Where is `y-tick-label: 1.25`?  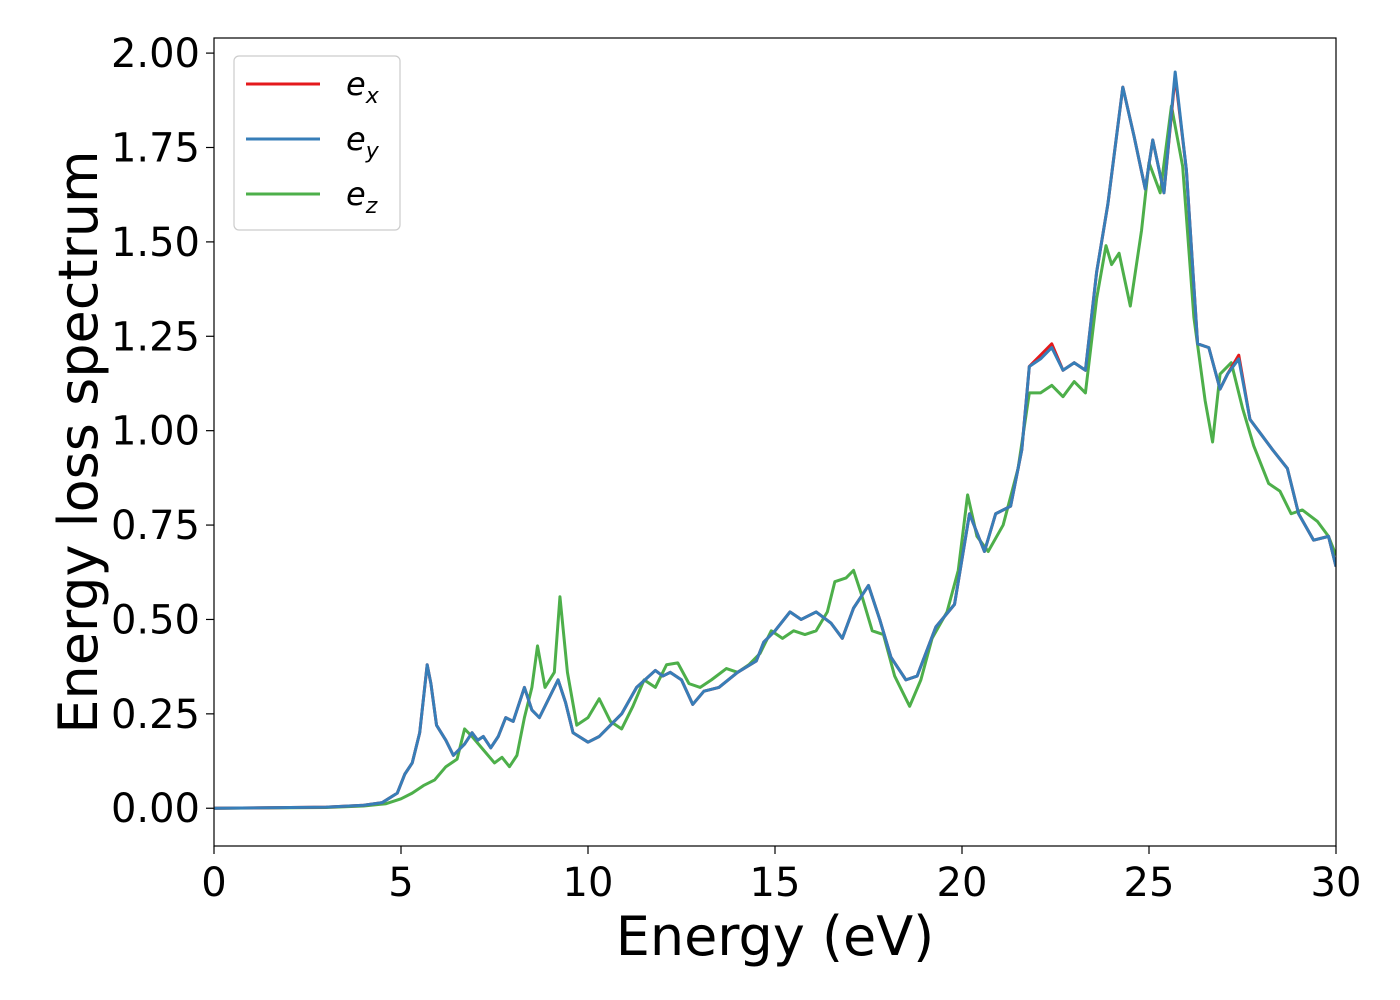
y-tick-label: 1.25 is located at coordinates (155, 337).